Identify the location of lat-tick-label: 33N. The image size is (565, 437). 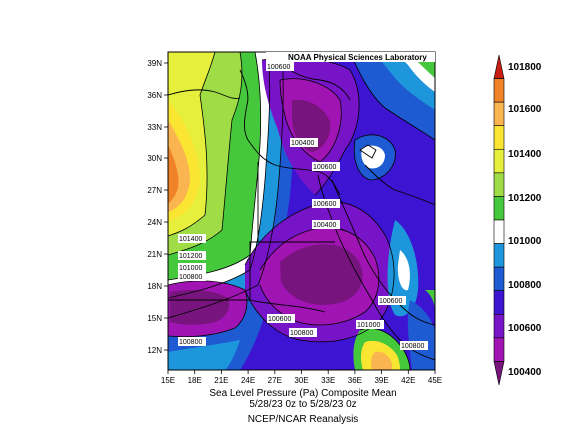
(154, 127).